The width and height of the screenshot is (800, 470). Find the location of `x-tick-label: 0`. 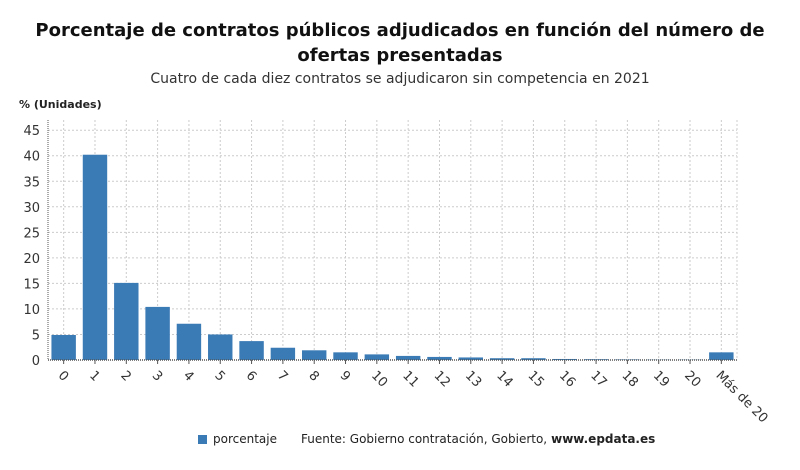

x-tick-label: 0 is located at coordinates (63, 376).